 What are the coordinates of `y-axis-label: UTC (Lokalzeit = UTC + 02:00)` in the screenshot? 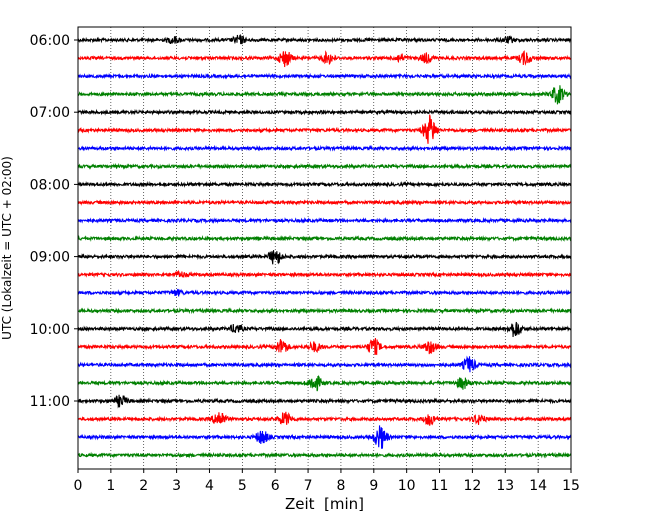 It's located at (7, 248).